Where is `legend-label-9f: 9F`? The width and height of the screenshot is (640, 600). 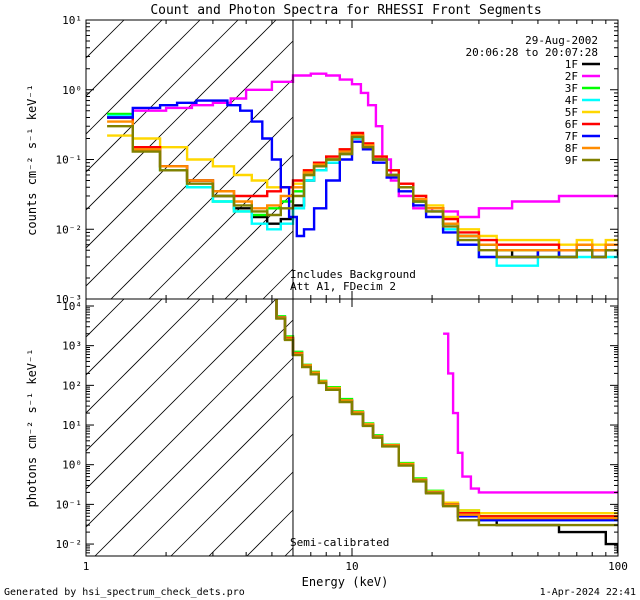
legend-label-9f: 9F is located at coordinates (571, 160).